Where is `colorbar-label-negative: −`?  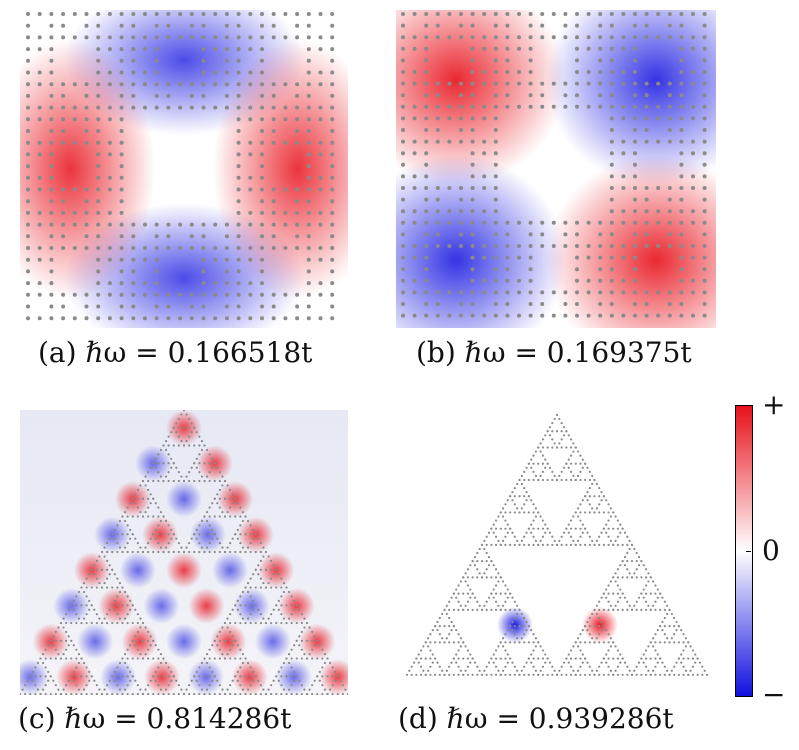
colorbar-label-negative: − is located at coordinates (774, 694).